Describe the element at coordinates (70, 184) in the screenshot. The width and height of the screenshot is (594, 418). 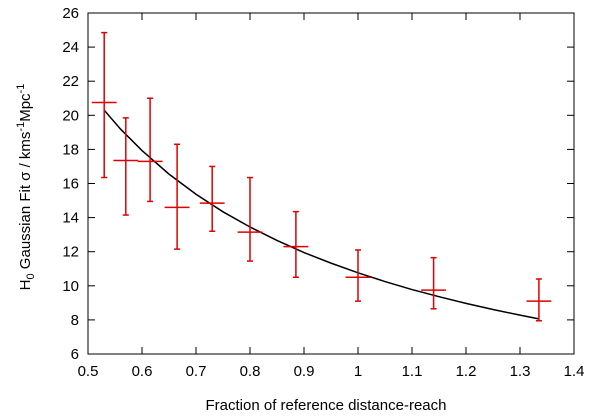
I see `y-tick-label: 16` at that location.